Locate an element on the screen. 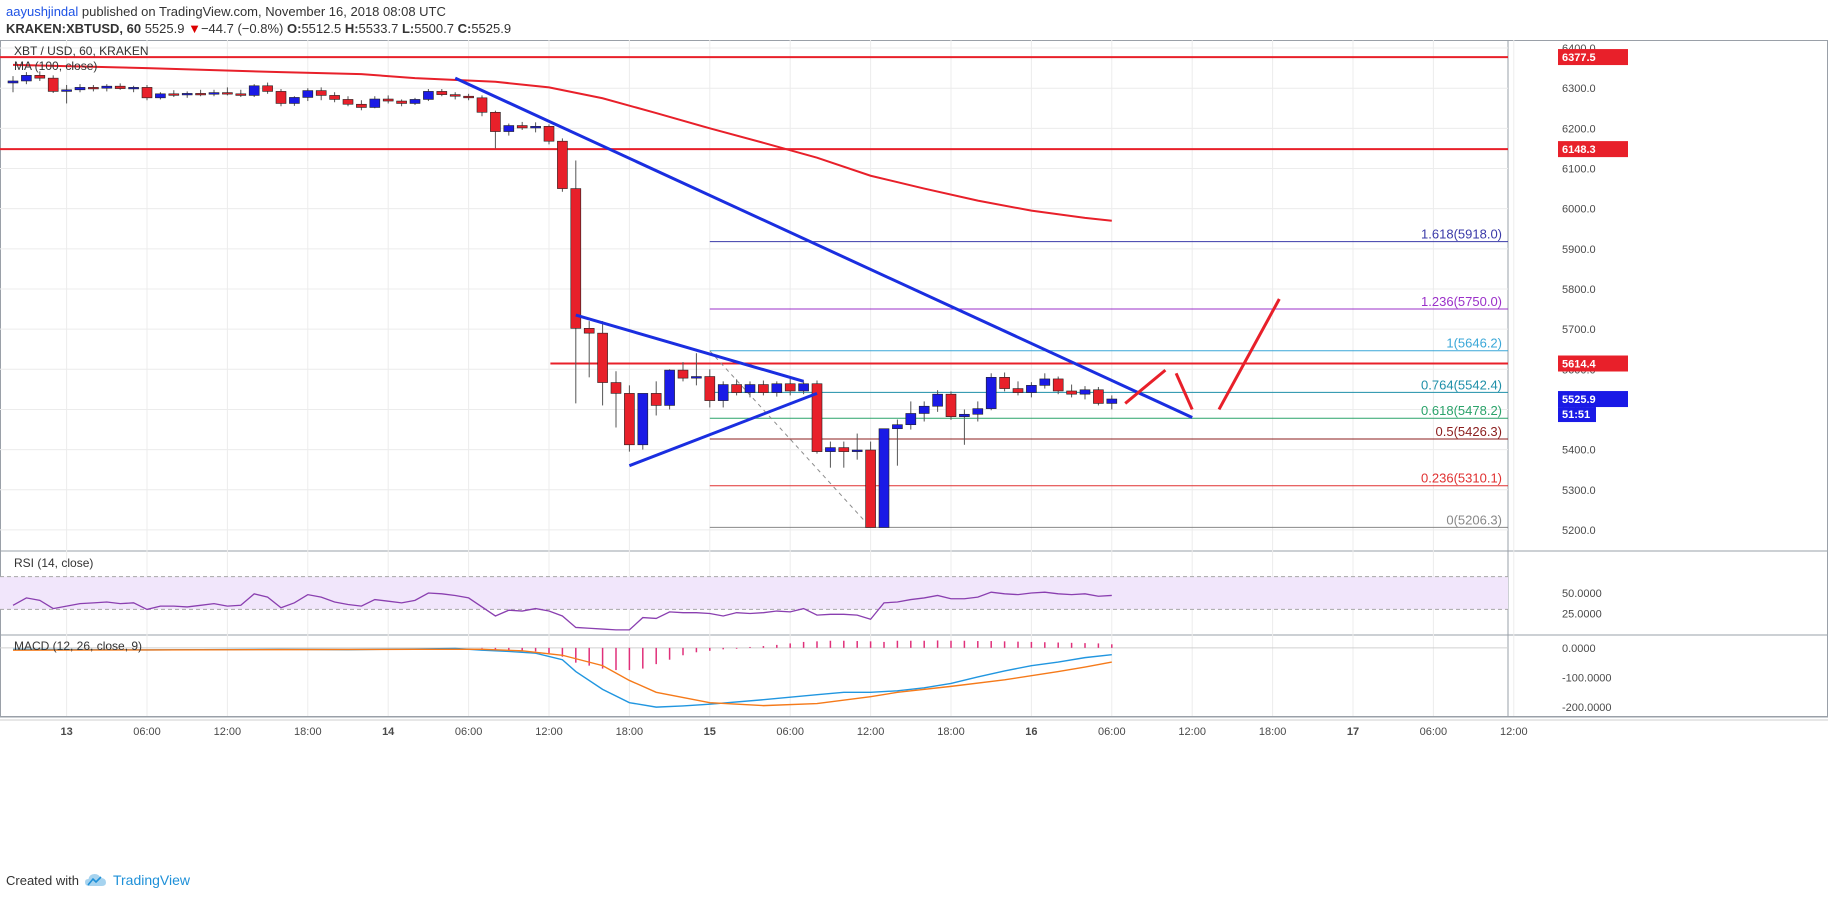 This screenshot has height=899, width=1828. current-price-label: 5525.9 is located at coordinates (1579, 400).